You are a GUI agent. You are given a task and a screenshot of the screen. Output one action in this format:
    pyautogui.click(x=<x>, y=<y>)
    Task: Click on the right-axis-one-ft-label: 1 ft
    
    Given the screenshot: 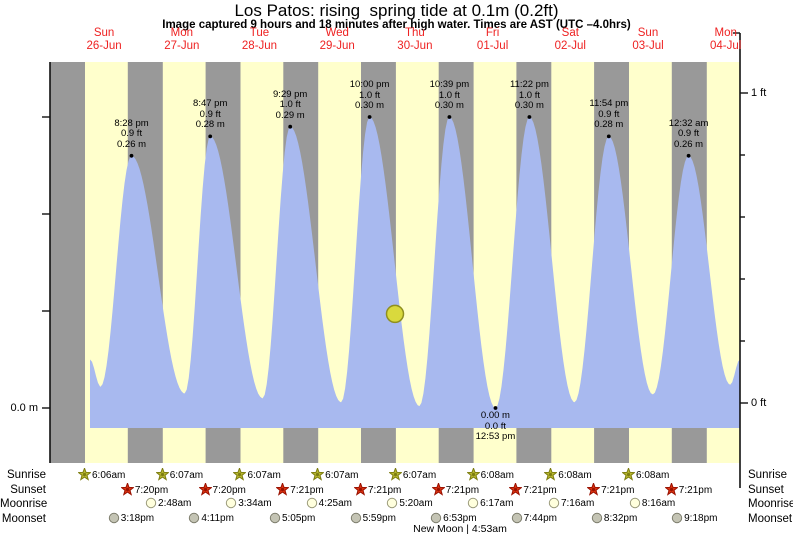 What is the action you would take?
    pyautogui.click(x=759, y=93)
    